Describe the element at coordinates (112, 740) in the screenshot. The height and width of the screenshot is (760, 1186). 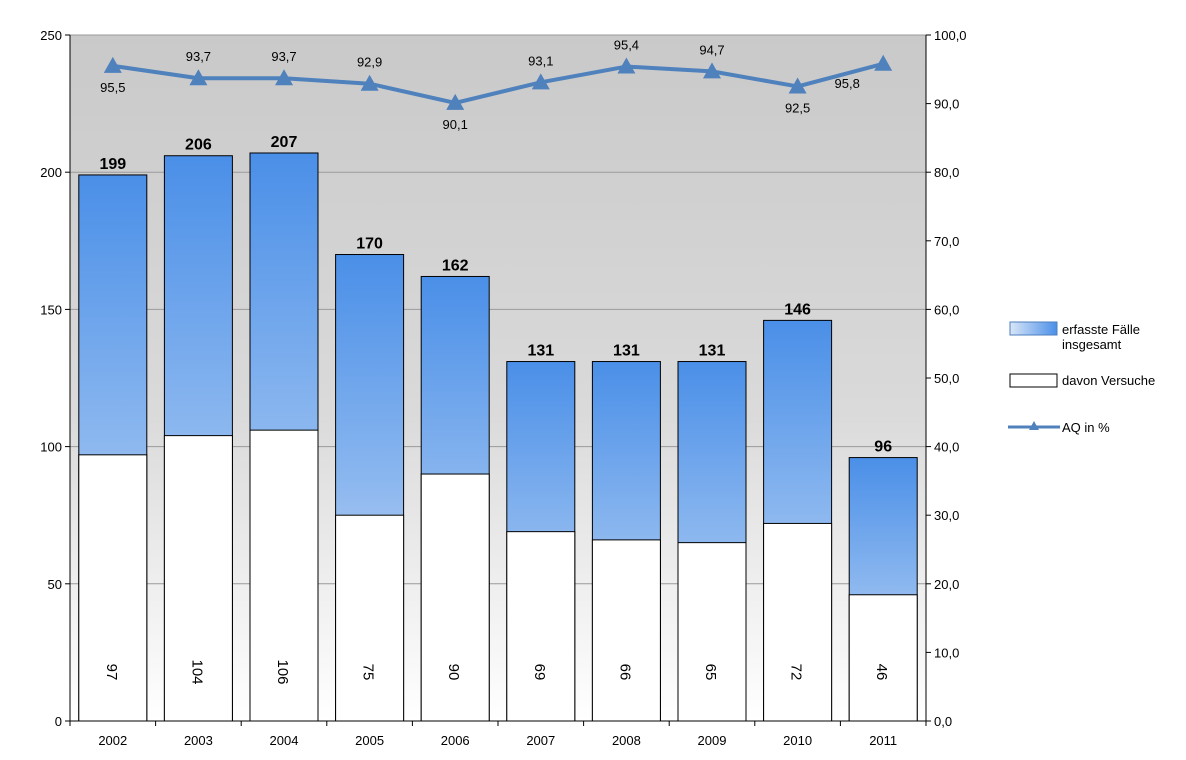
I see `x-tick-label: 2002` at that location.